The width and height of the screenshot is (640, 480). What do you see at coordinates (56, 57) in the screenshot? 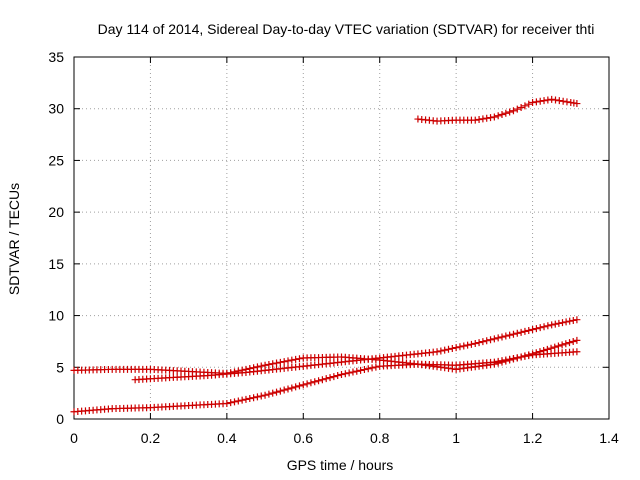
I see `y-tick-label: 35` at bounding box center [56, 57].